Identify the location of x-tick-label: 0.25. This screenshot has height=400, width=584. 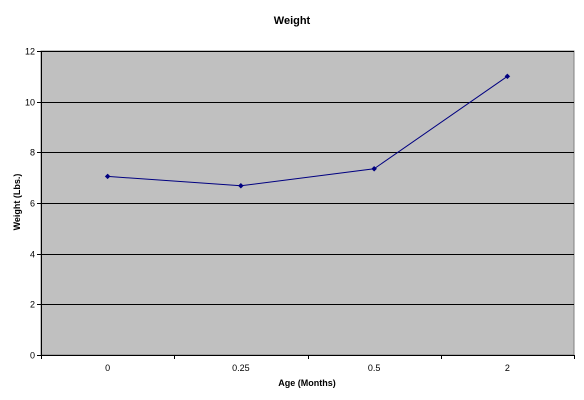
(241, 368).